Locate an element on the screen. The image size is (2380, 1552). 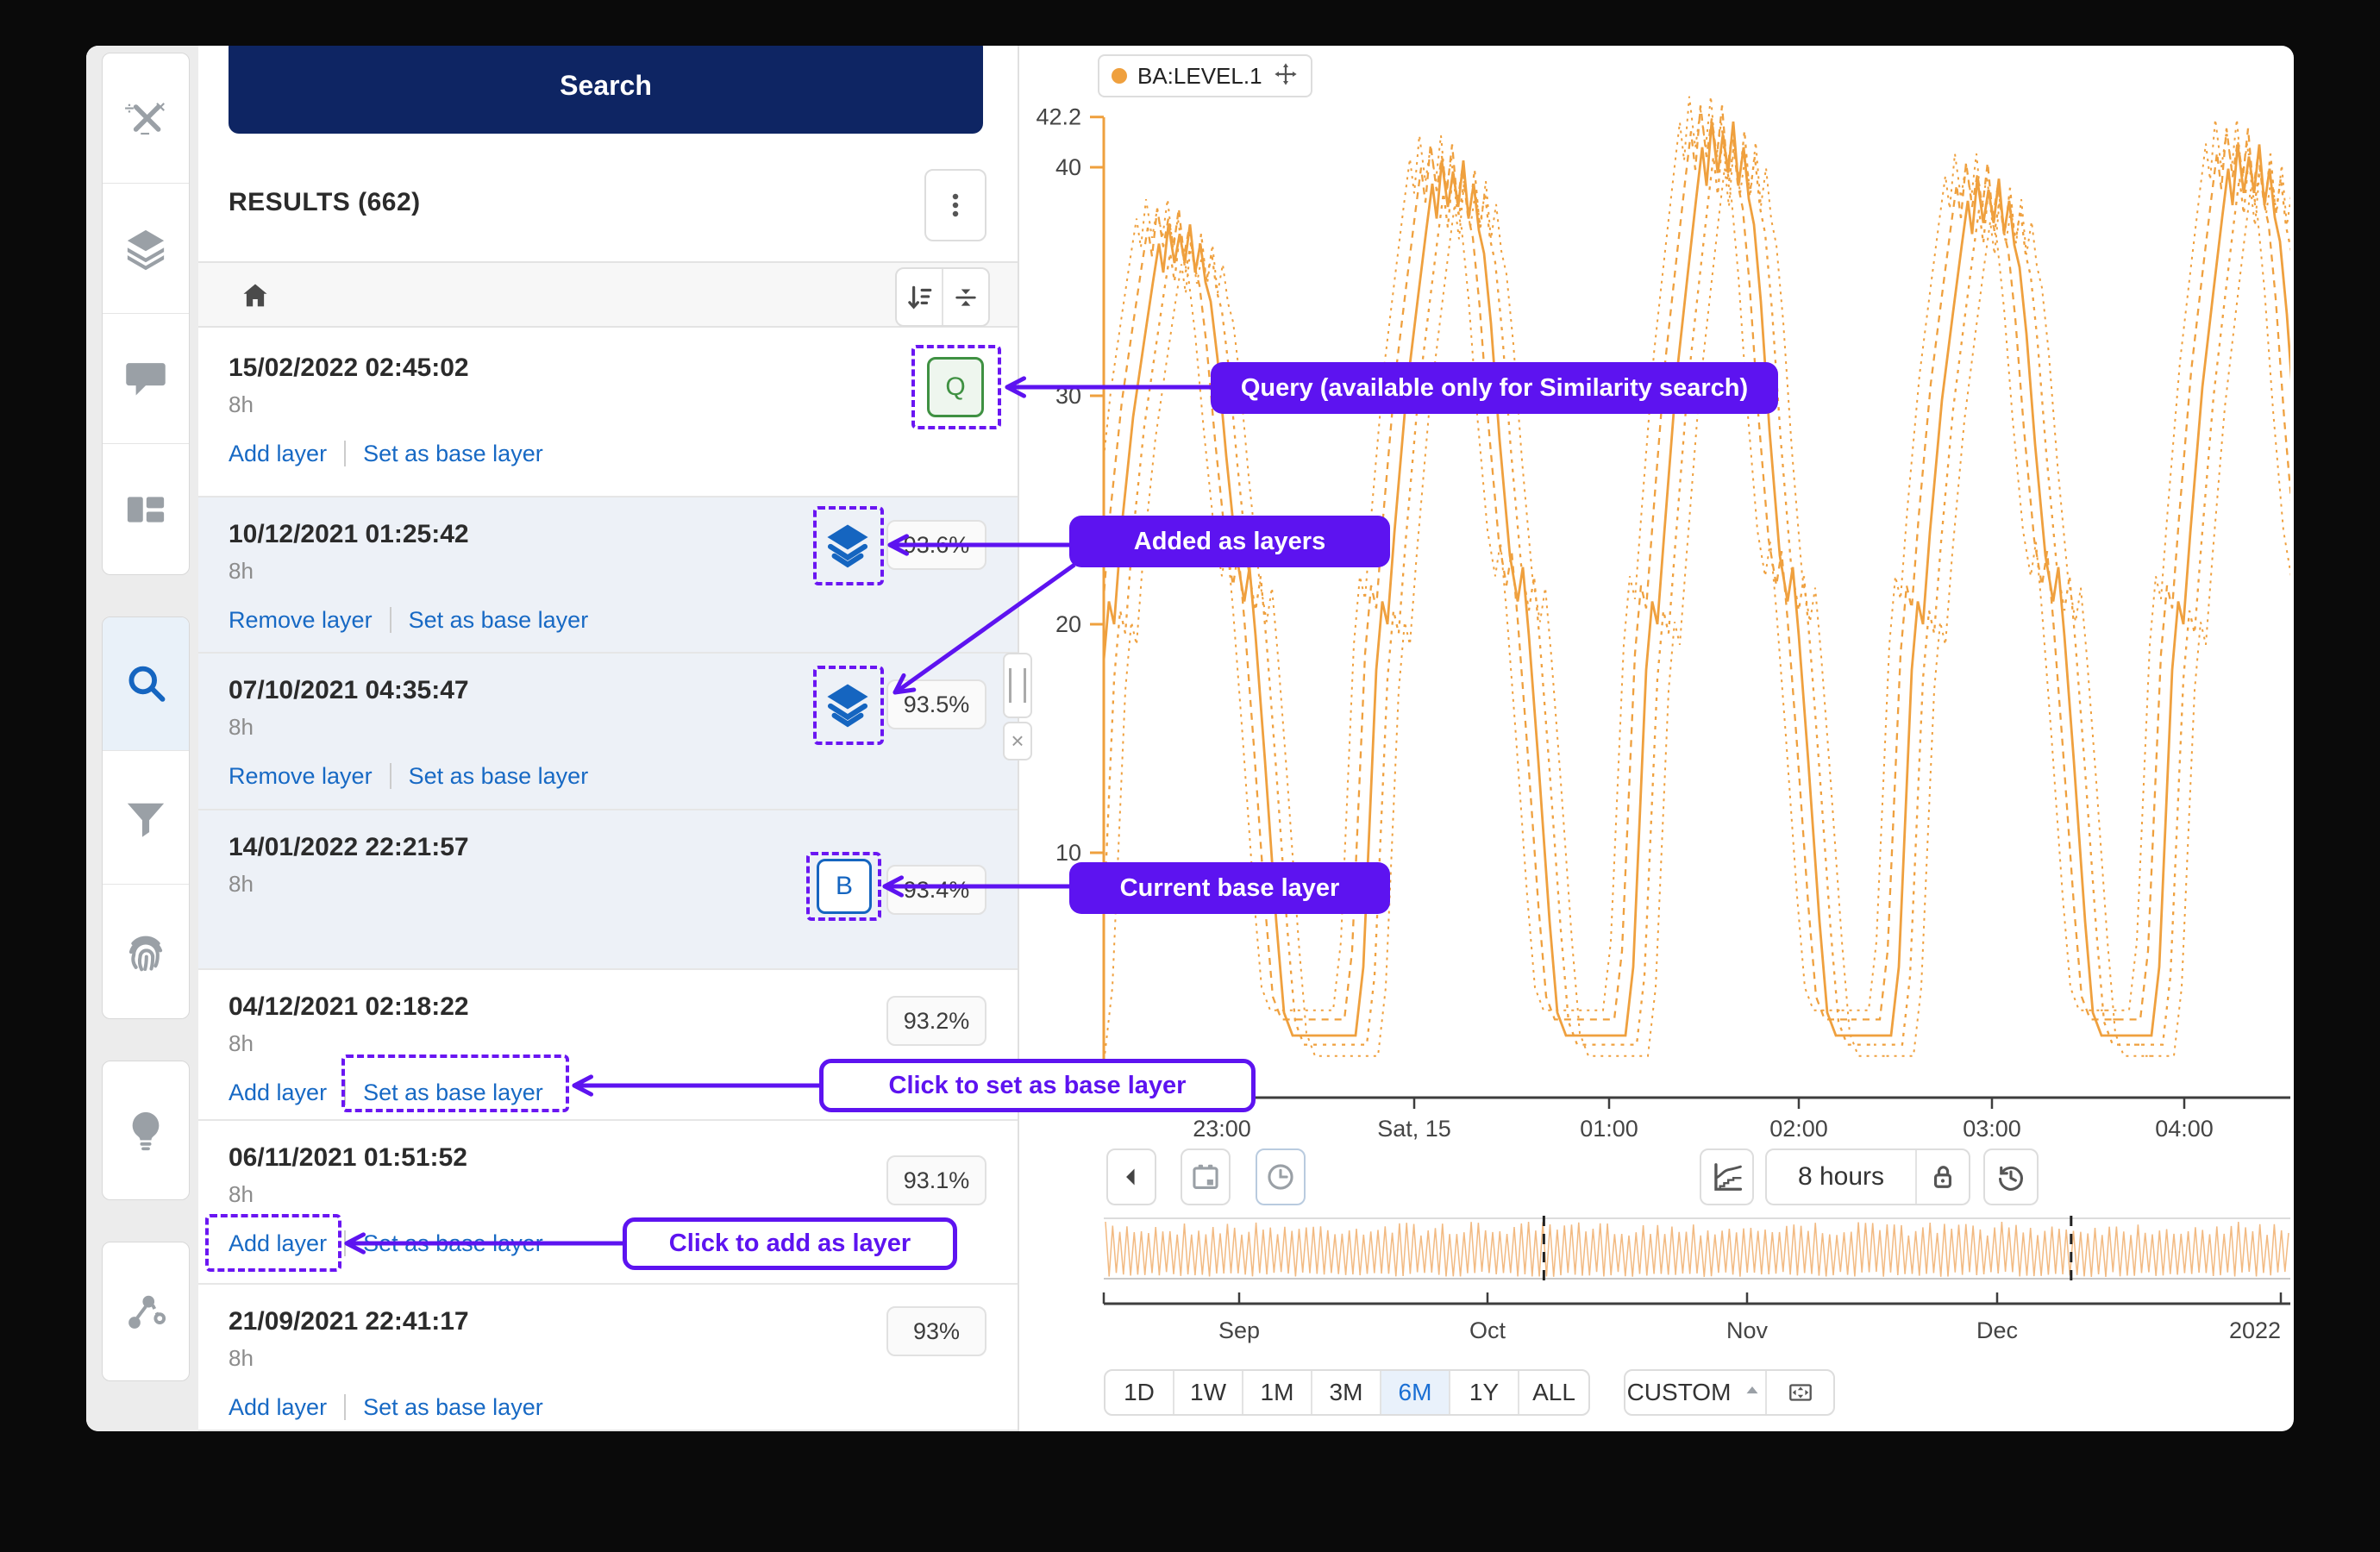
range-button-1m: 1M is located at coordinates (1277, 1392).